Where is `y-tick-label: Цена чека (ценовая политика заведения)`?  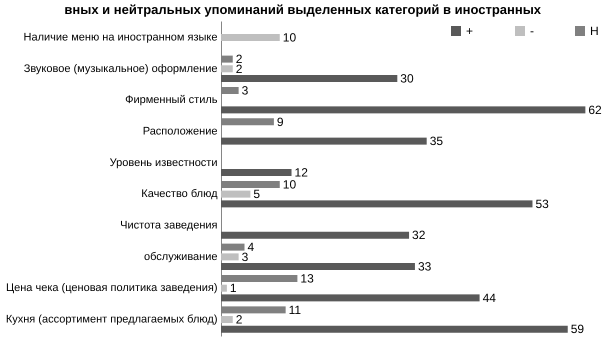
y-tick-label: Цена чека (ценовая политика заведения) is located at coordinates (112, 288).